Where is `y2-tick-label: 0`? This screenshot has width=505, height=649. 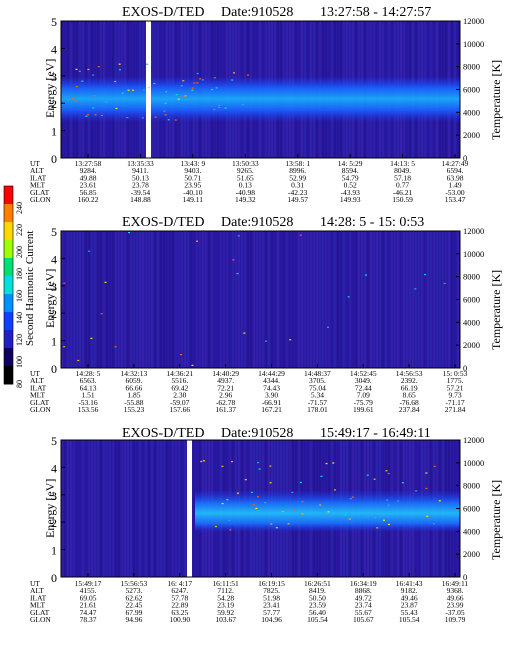
y2-tick-label: 0 is located at coordinates (465, 577).